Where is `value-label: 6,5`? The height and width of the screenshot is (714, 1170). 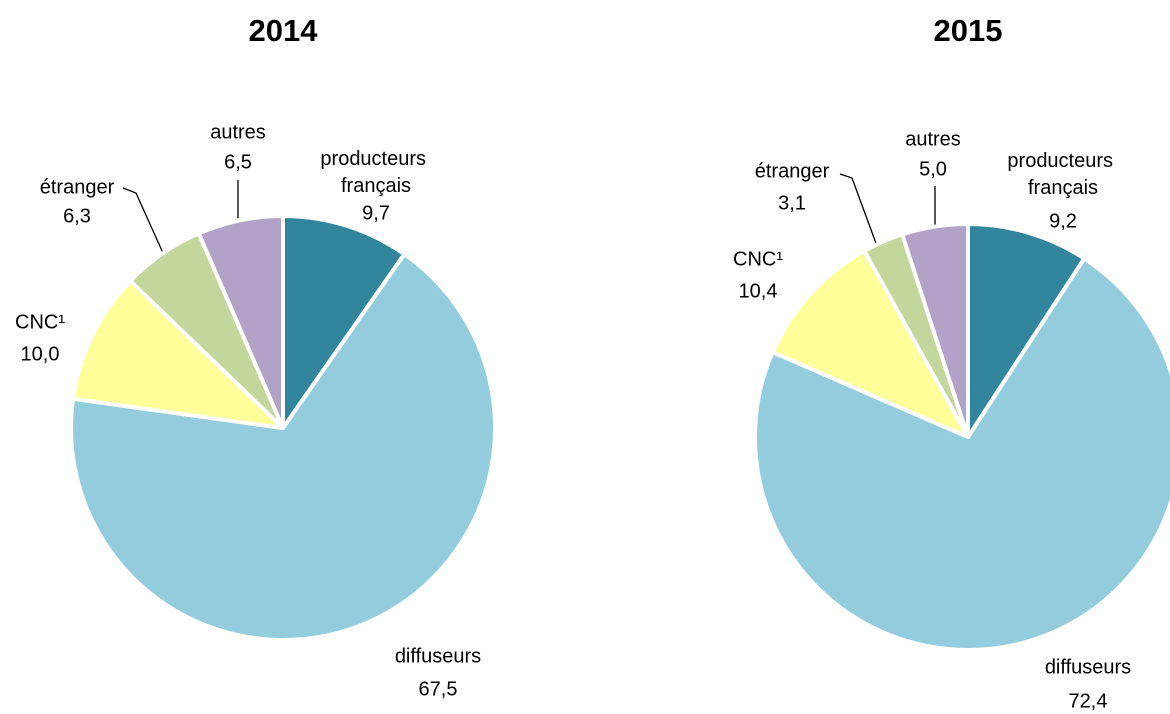
value-label: 6,5 is located at coordinates (238, 162).